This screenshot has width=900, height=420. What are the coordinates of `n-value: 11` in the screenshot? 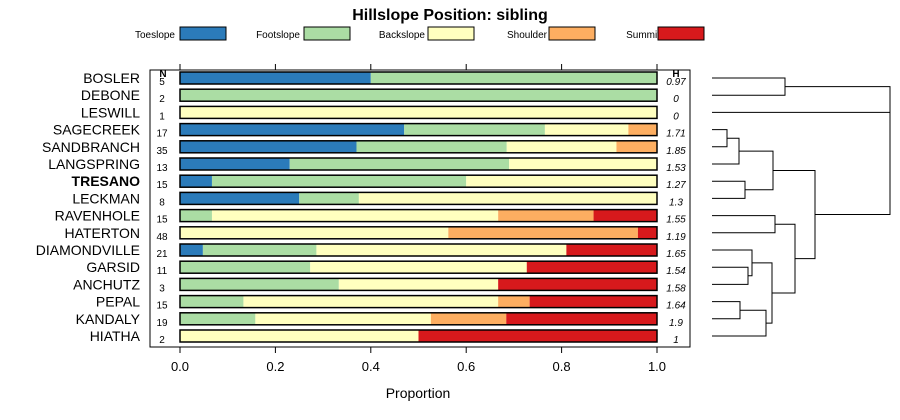 It's located at (162, 271).